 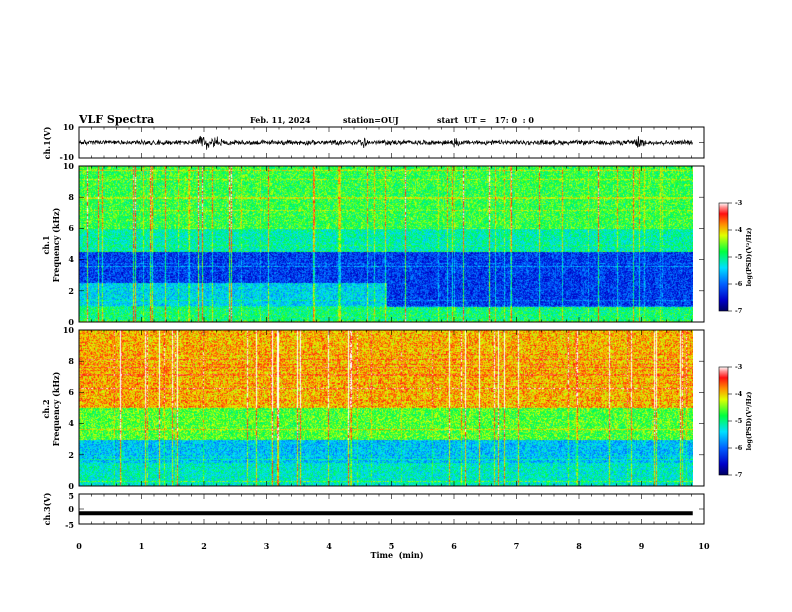 I want to click on ch3-waveform-panel: 5 0 -5 ch.3(V), so click(x=373, y=510).